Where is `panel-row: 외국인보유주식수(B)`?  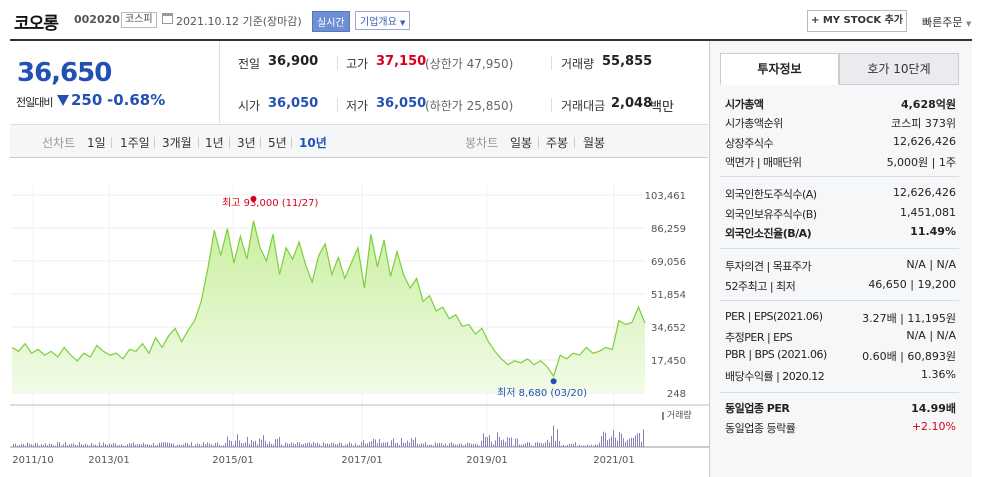 panel-row: 외국인보유주식수(B) is located at coordinates (840, 214).